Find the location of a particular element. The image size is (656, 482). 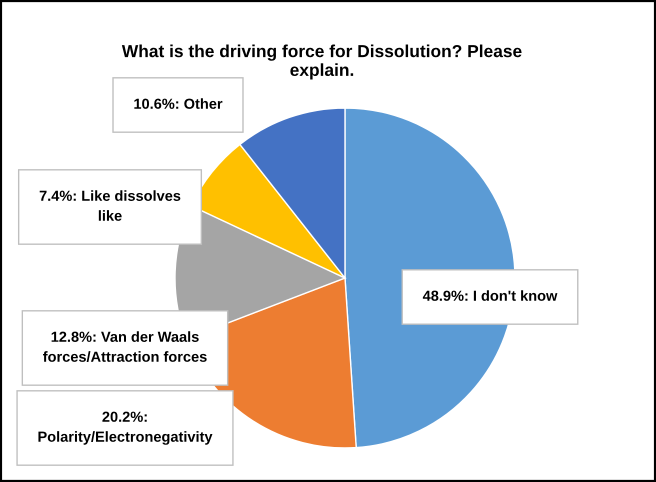

chart-title: What is the driving force for Dissolution? Please explain. is located at coordinates (322, 62).